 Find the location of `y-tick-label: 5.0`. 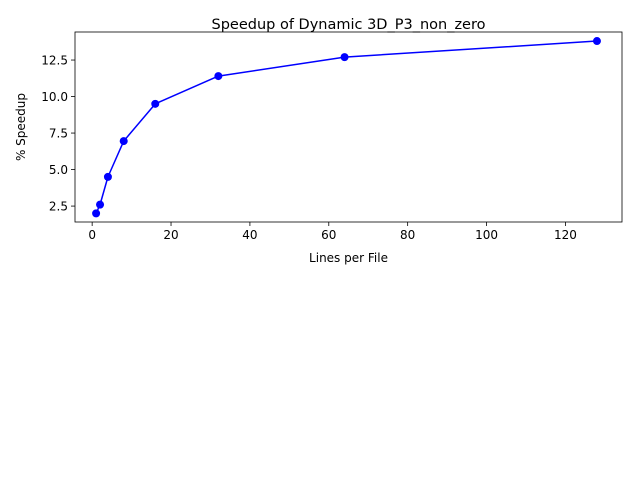

y-tick-label: 5.0 is located at coordinates (58, 170).